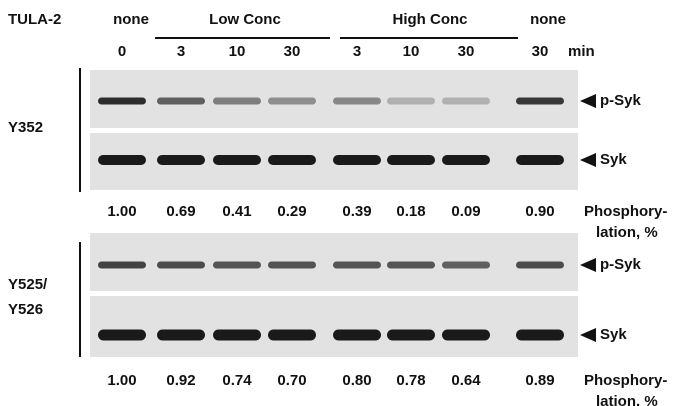 This screenshot has width=681, height=406. I want to click on phosphorylation-value: 0.78, so click(410, 380).